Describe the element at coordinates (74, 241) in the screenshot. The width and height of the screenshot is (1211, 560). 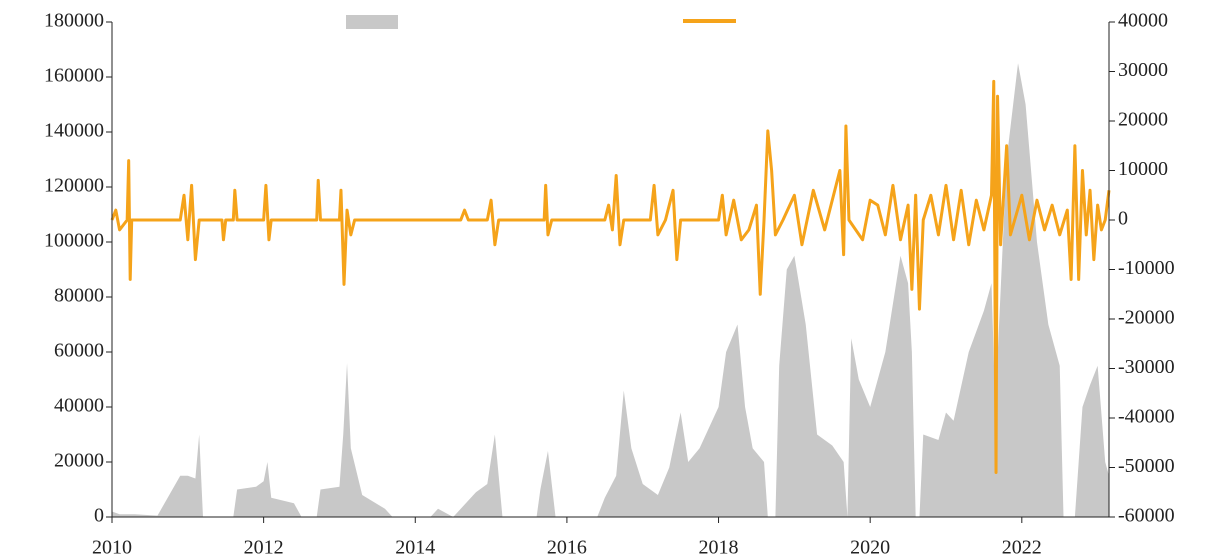
I see `y-tick-label: 100000` at that location.